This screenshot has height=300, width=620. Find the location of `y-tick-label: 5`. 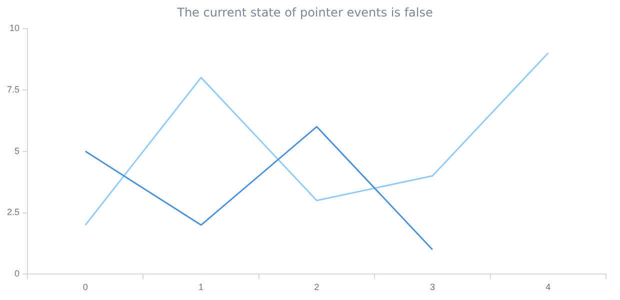

y-tick-label: 5 is located at coordinates (17, 151).